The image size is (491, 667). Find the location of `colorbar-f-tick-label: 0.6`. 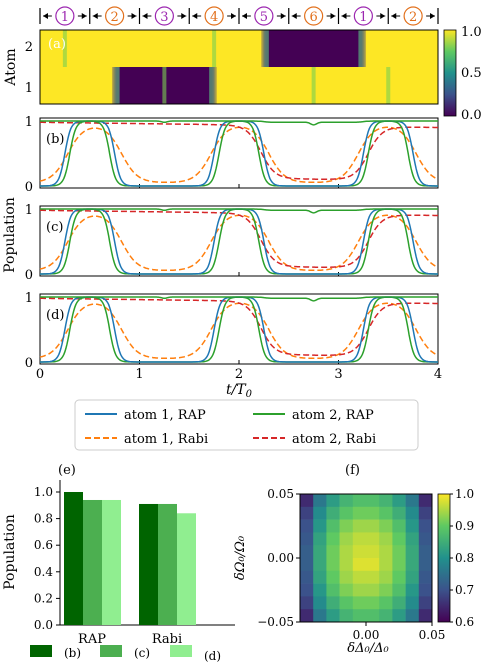

colorbar-f-tick-label: 0.6 is located at coordinates (464, 622).